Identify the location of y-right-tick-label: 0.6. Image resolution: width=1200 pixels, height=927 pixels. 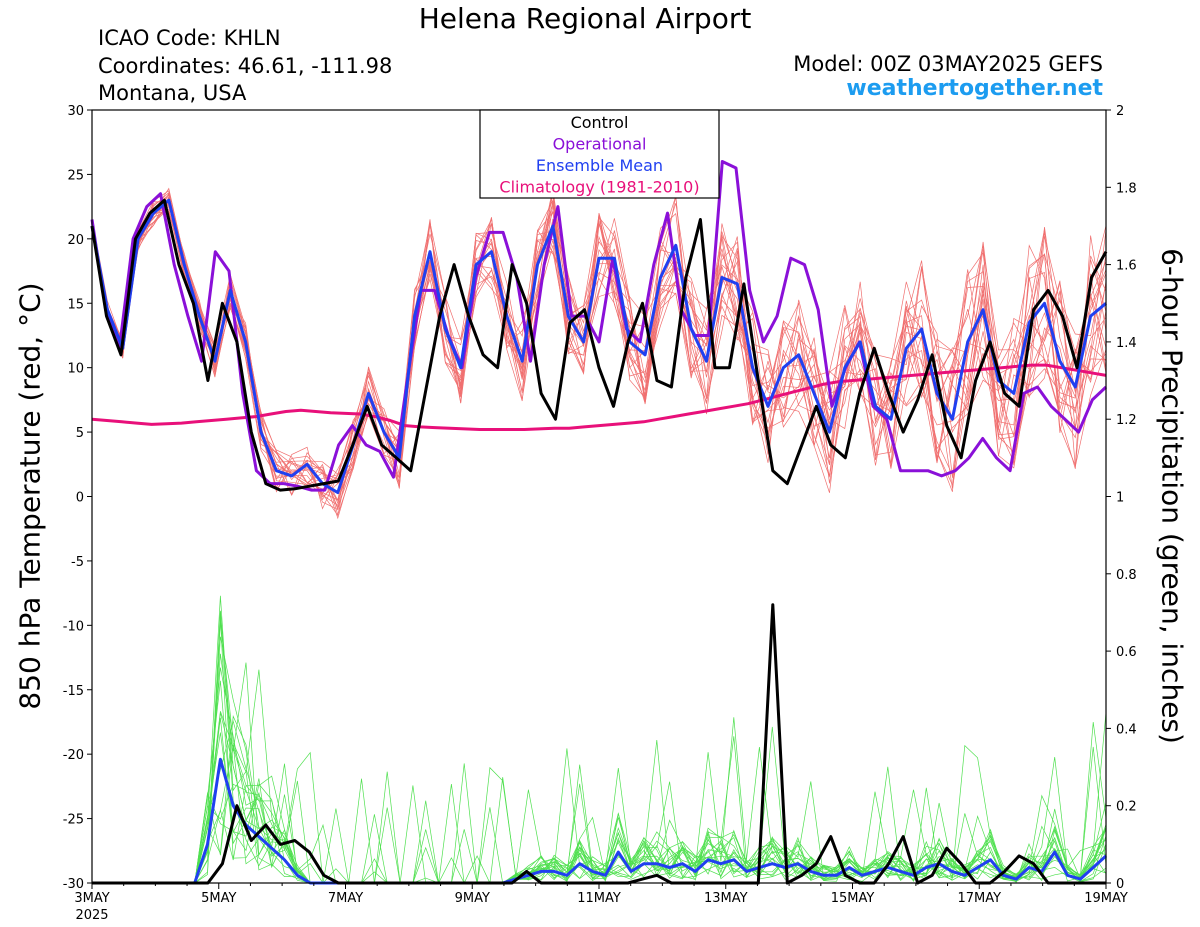
(1126, 652).